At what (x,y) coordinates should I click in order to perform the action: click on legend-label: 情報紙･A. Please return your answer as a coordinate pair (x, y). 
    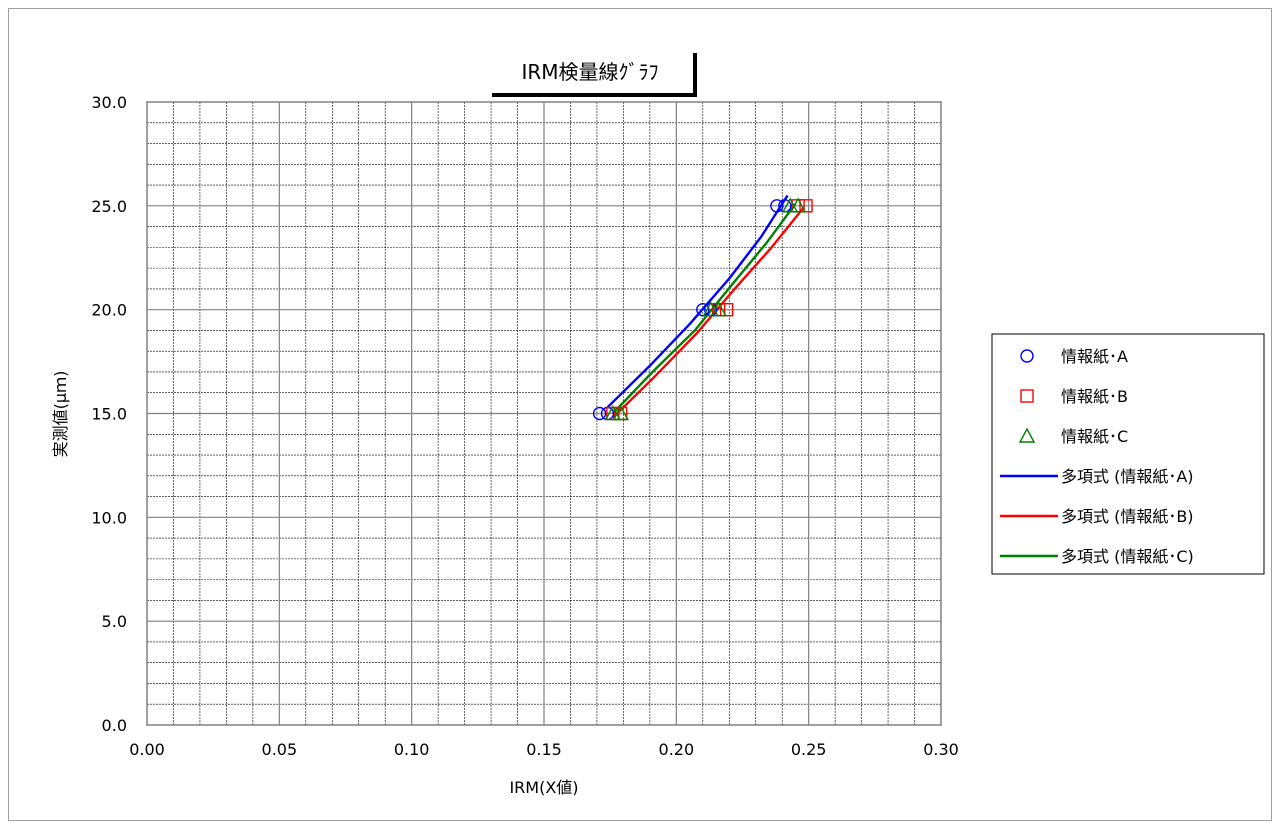
    Looking at the image, I should click on (1094, 356).